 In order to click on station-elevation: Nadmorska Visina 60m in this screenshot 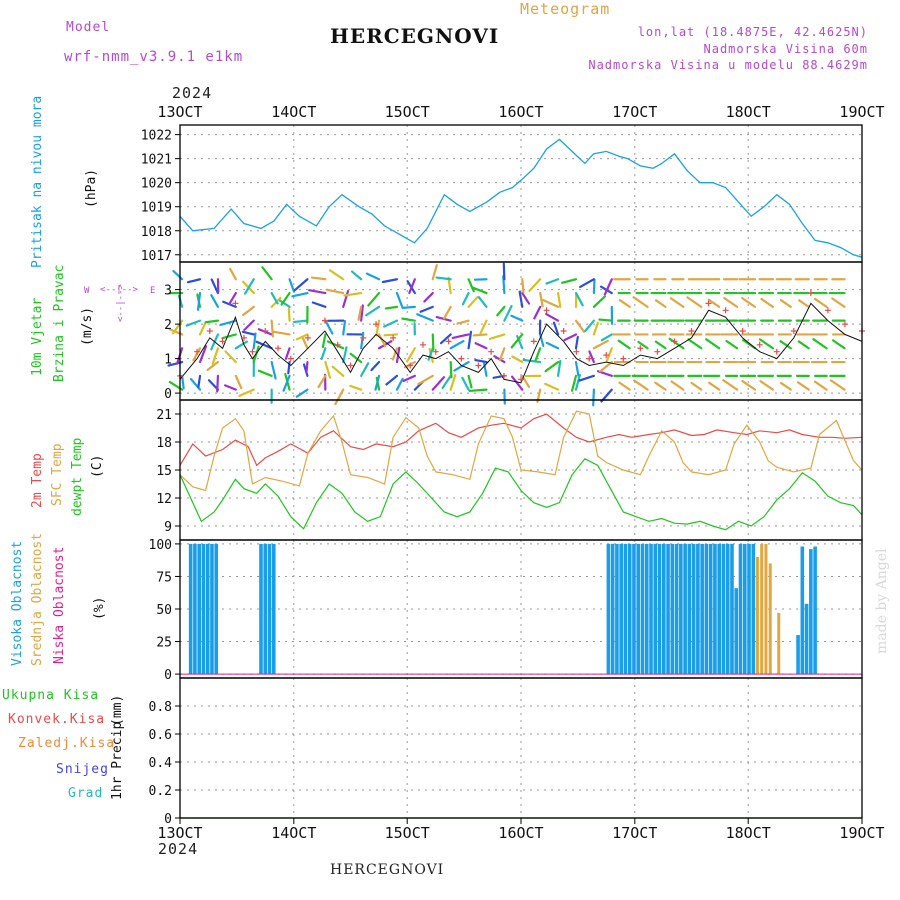, I will do `click(785, 49)`.